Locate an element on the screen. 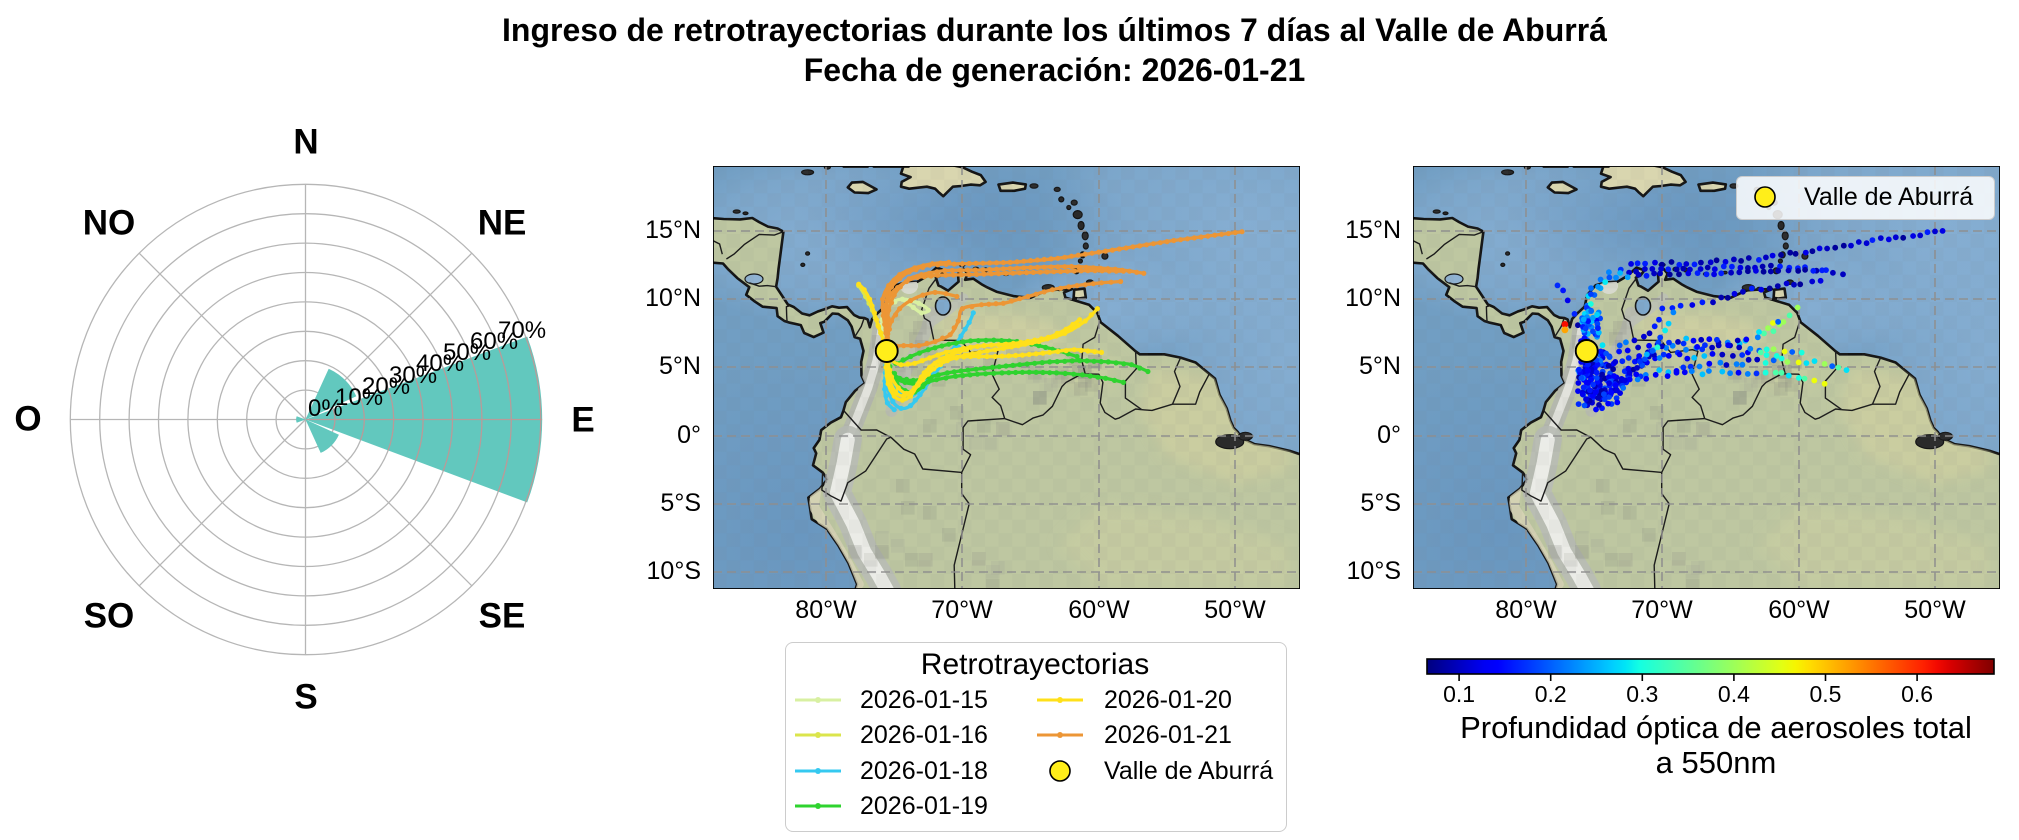  svg-text: O is located at coordinates (27, 419).